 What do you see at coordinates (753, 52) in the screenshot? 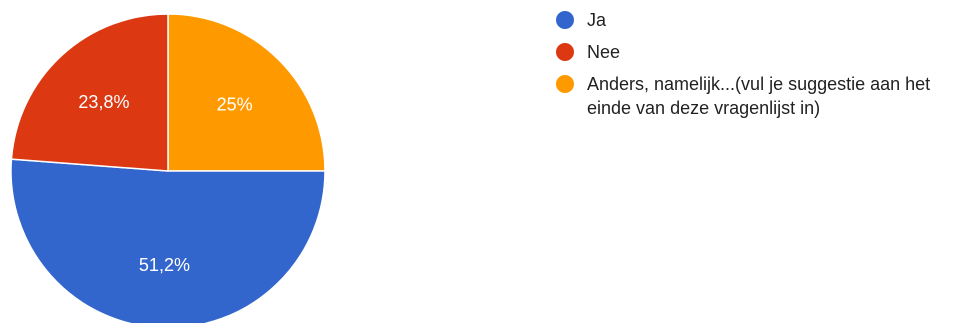
I see `legend-item-nee: Nee` at bounding box center [753, 52].